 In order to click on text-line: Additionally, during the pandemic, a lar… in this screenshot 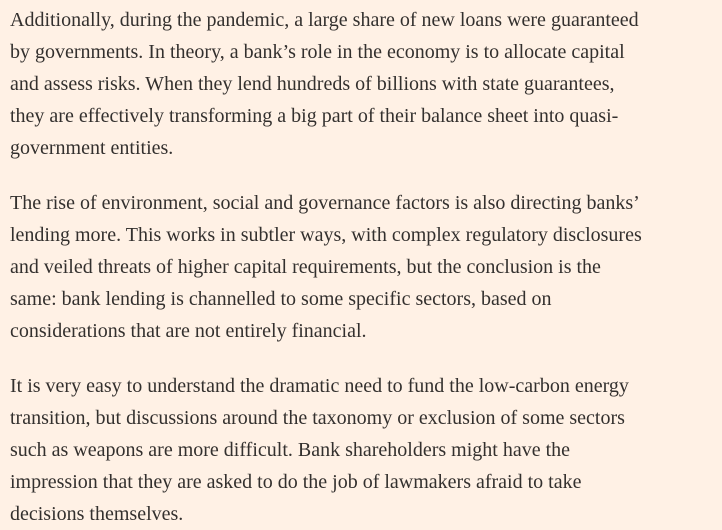, I will do `click(324, 20)`.